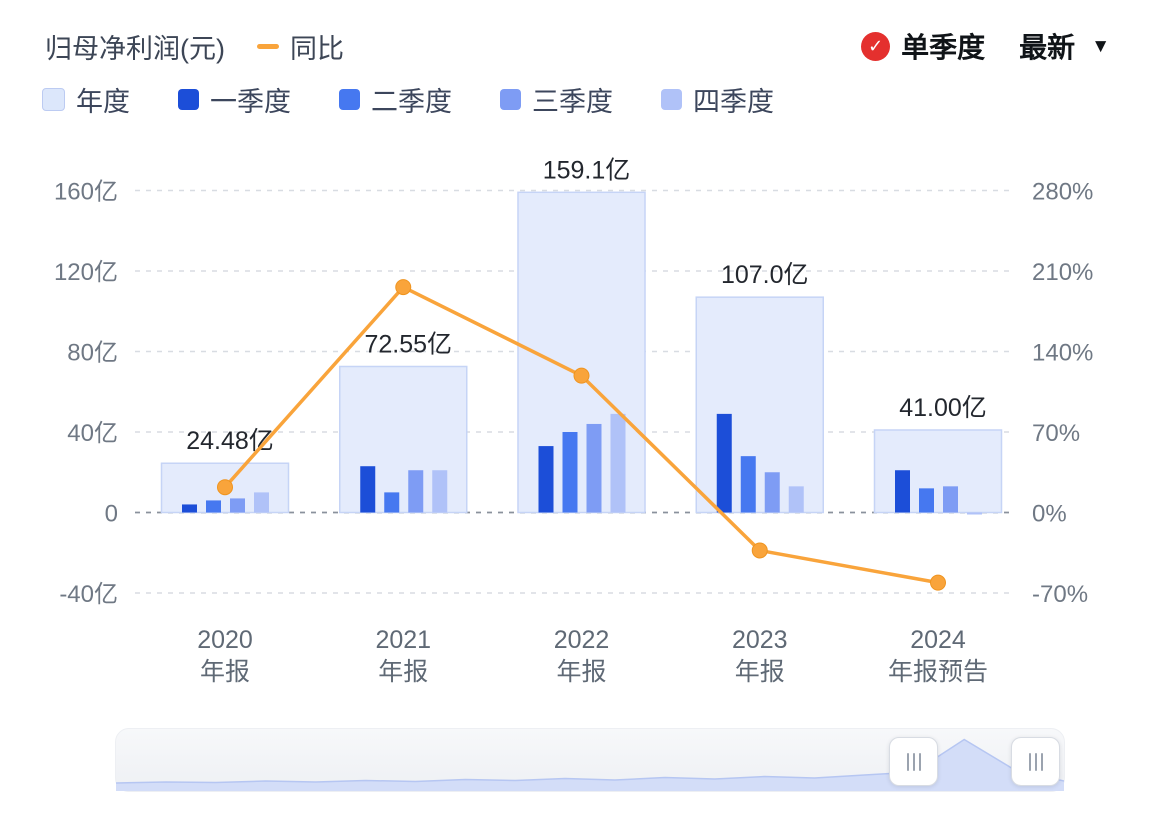 This screenshot has height=820, width=1150. I want to click on y-axis-label-left: 40亿, so click(92, 433).